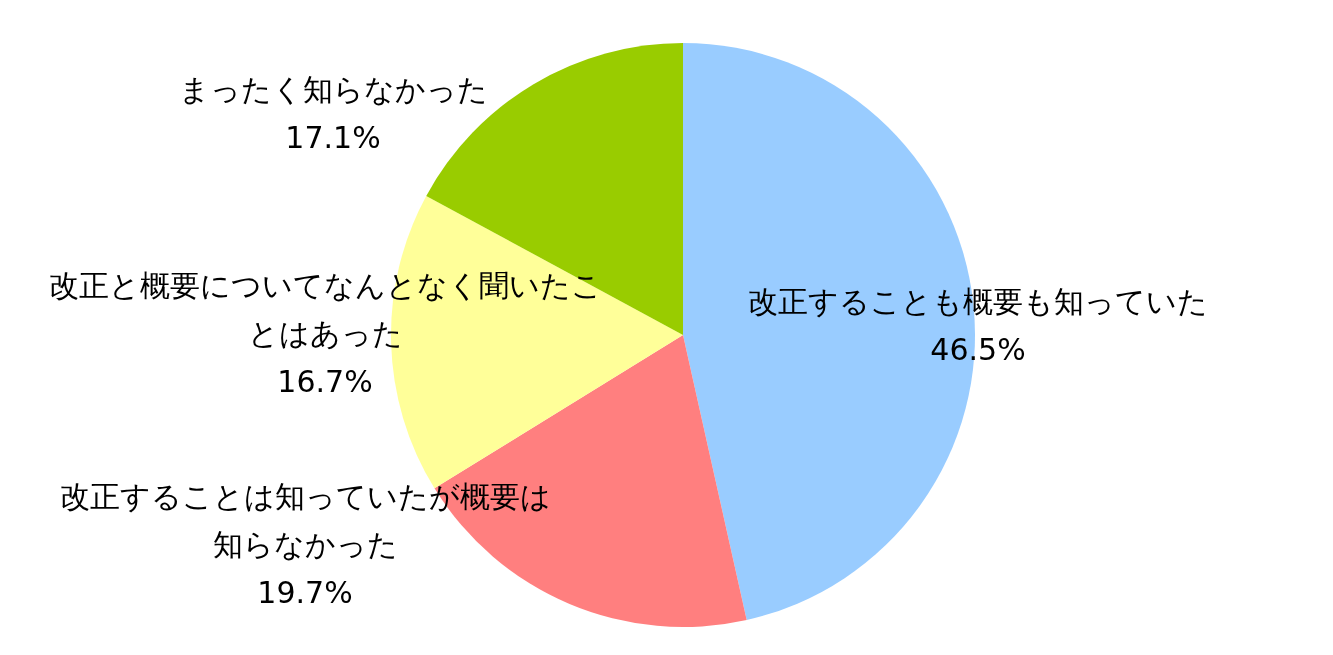 This screenshot has width=1333, height=655. Describe the element at coordinates (333, 137) in the screenshot. I see `data-label: 17.1%` at that location.